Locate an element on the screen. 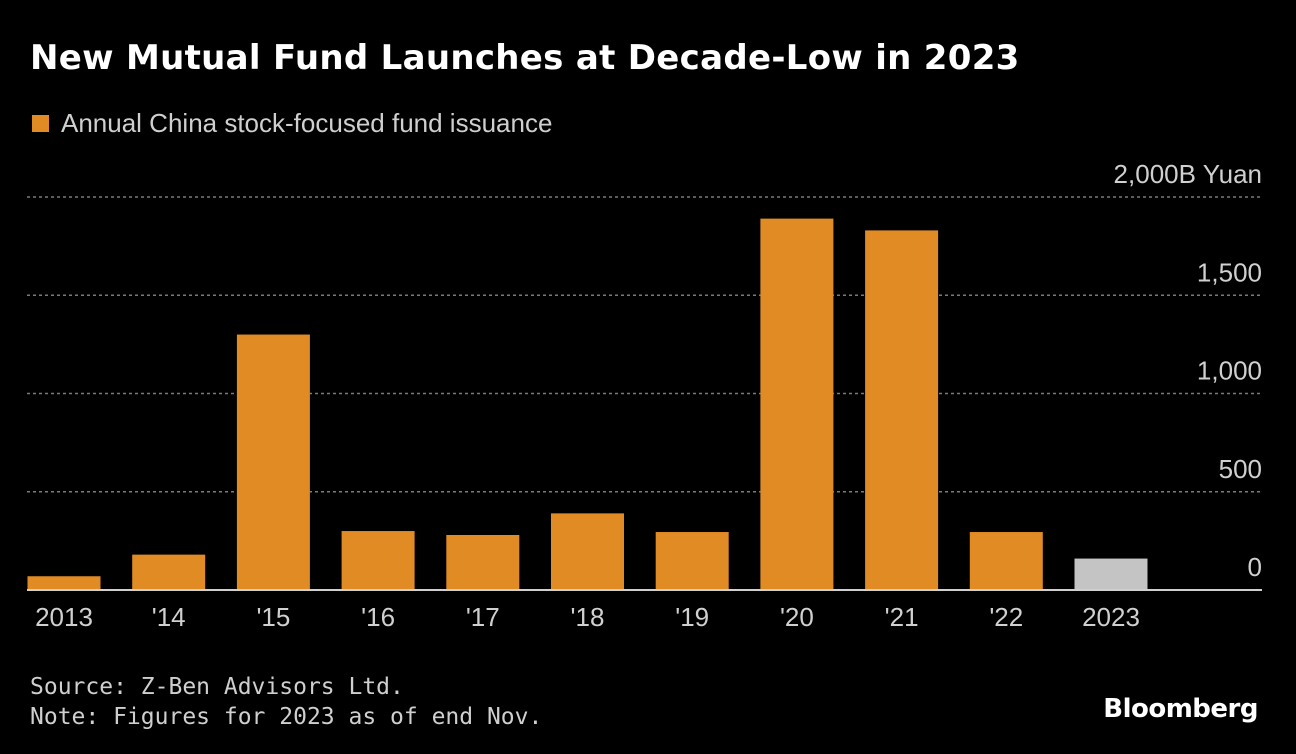  y-tick-label: 0 is located at coordinates (1255, 567).